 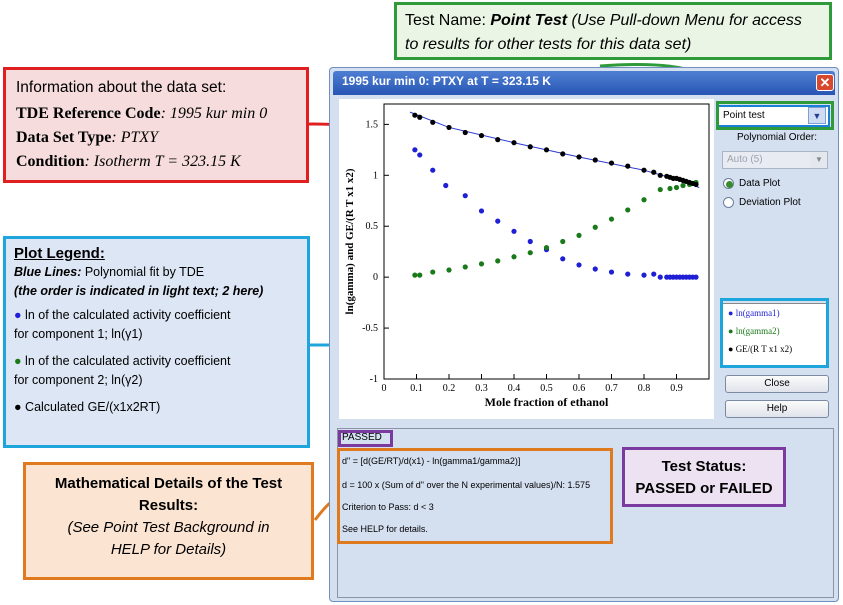 I want to click on math-sub2: HELP for Details), so click(x=168, y=549).